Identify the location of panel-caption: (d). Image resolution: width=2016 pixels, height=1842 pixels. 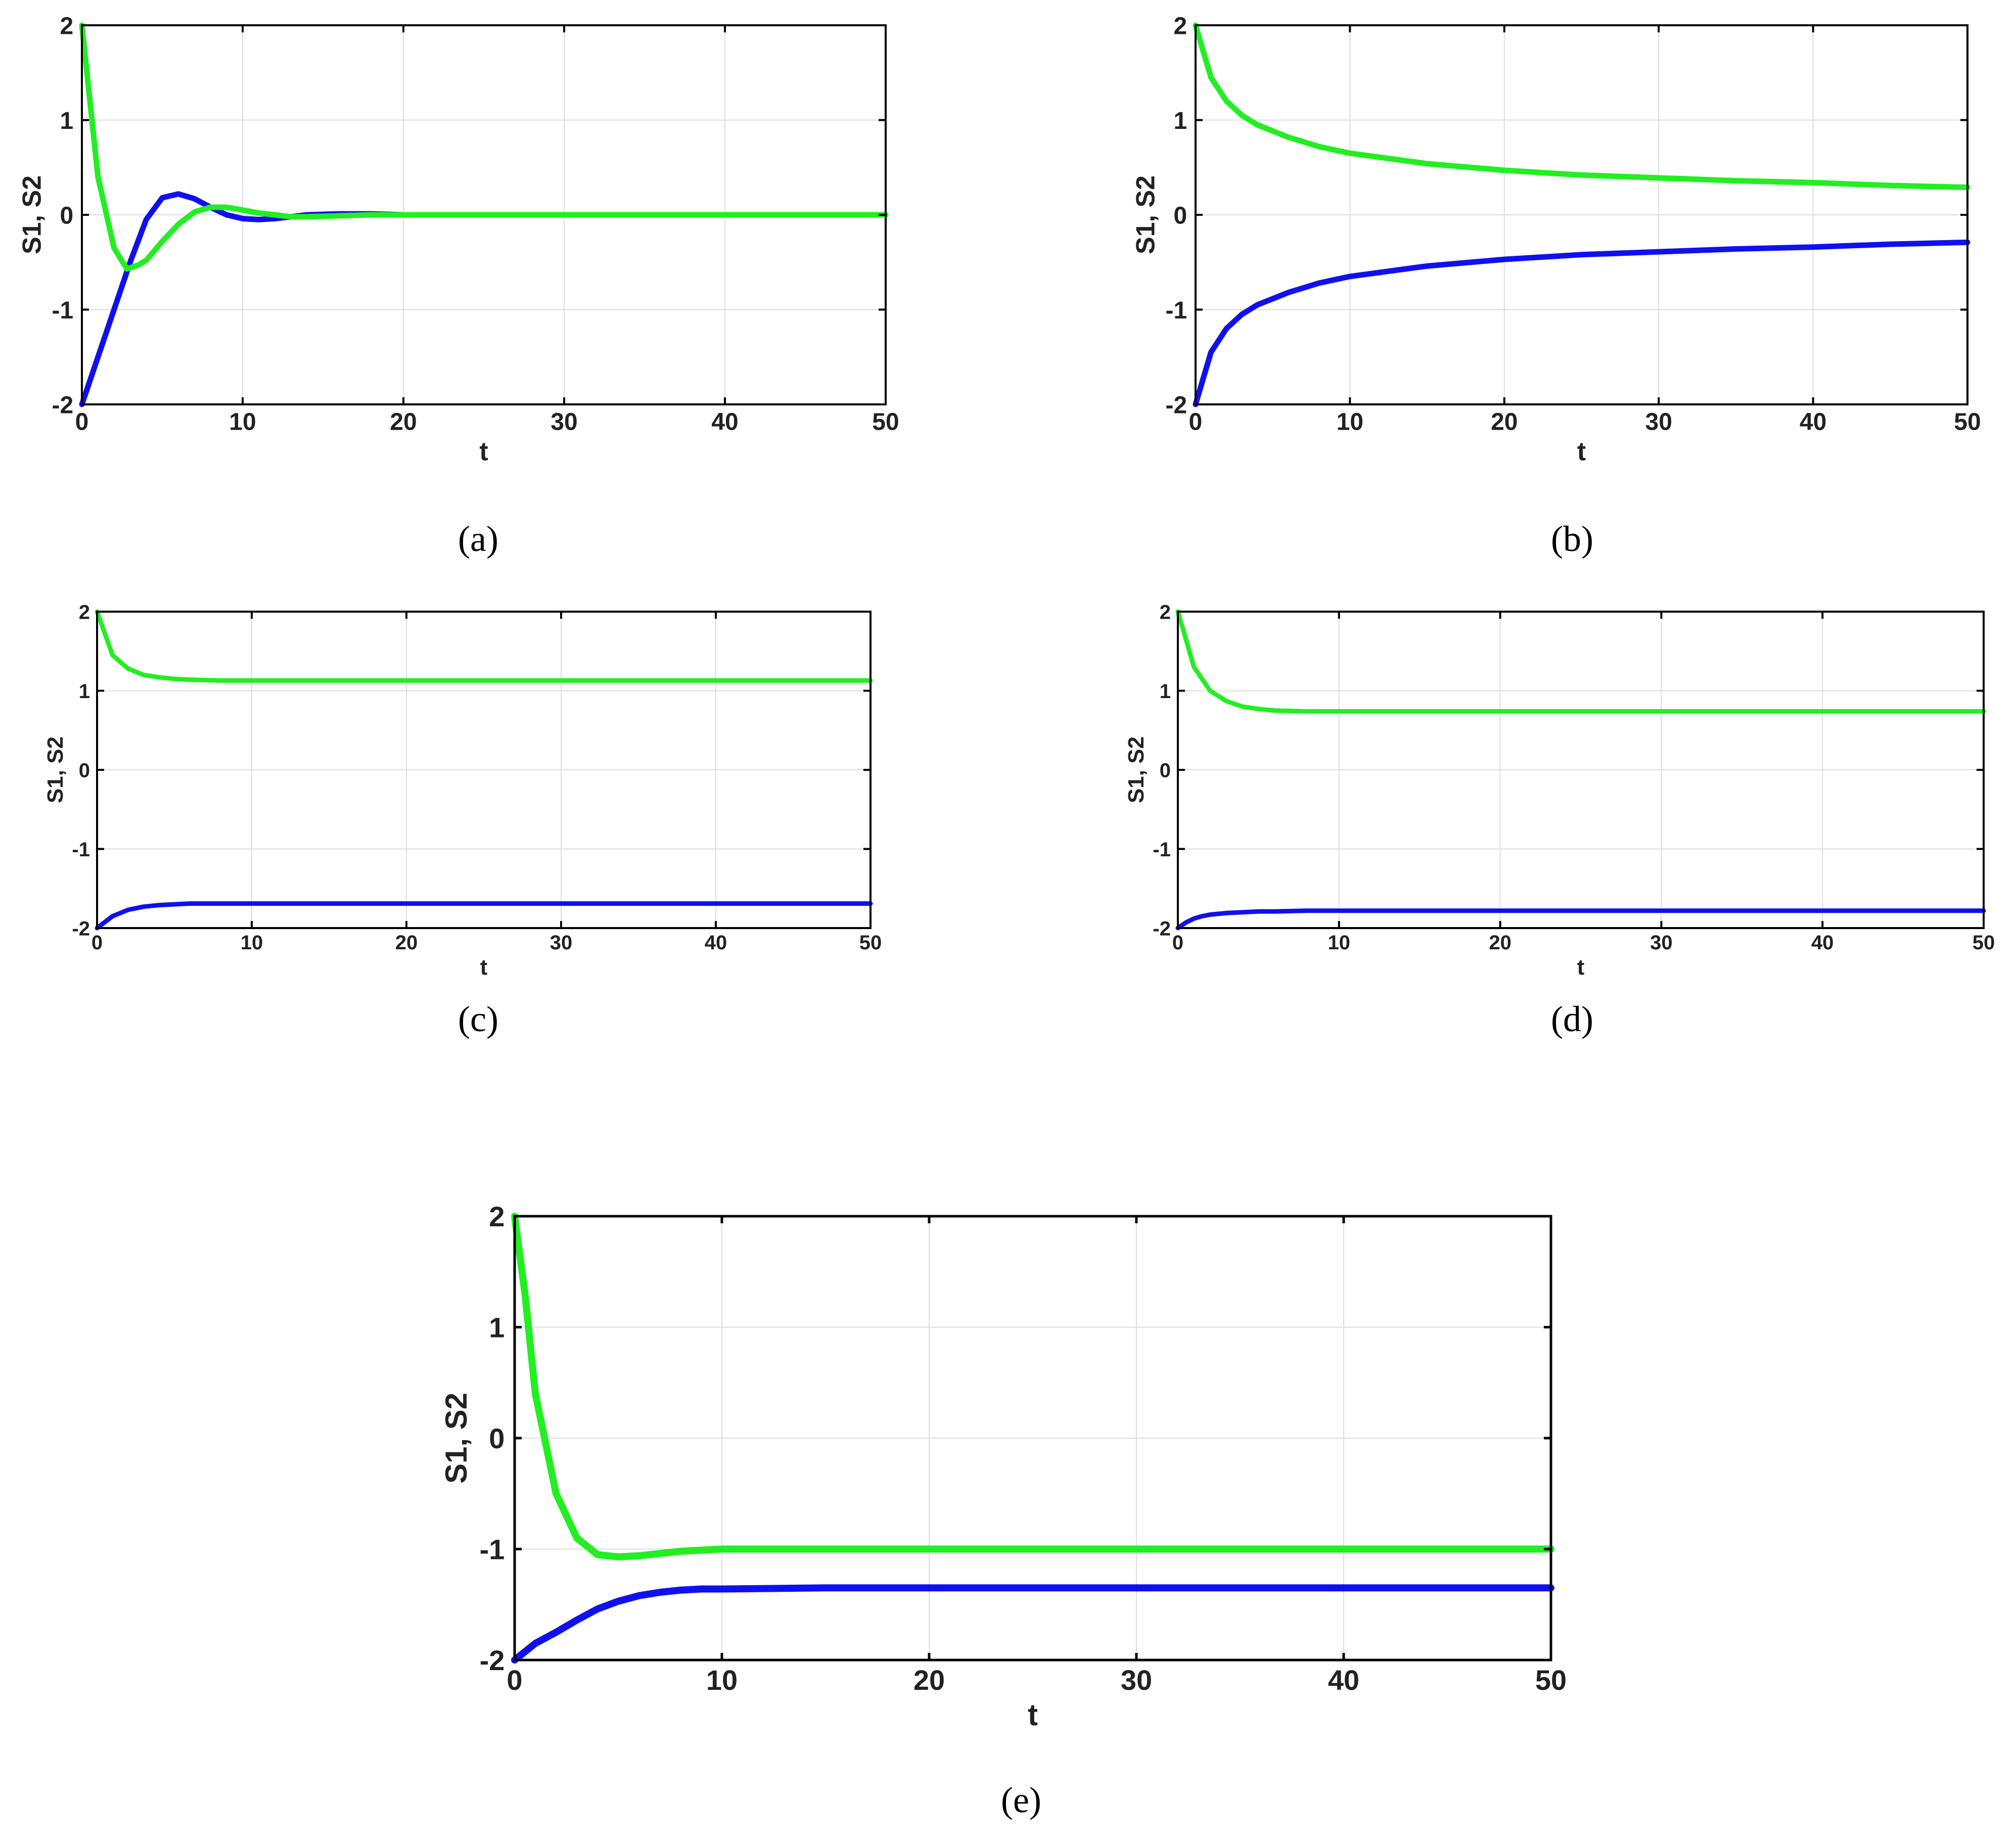
(1572, 1019).